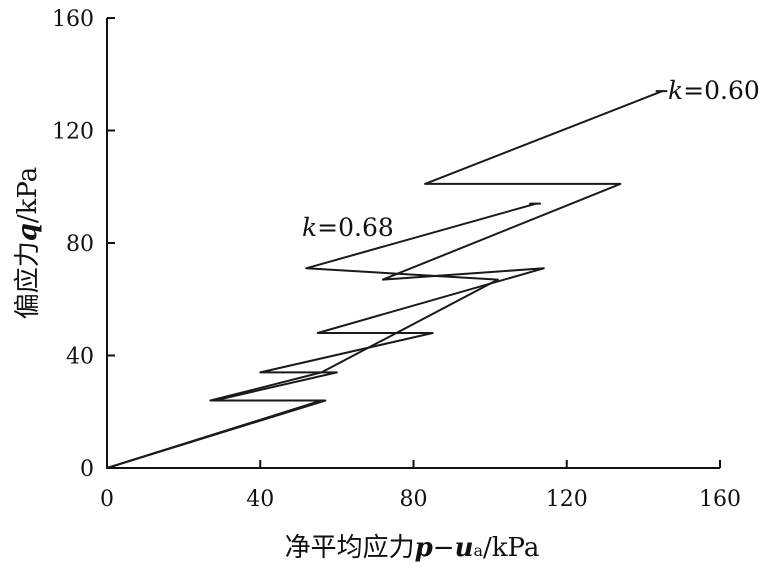  Describe the element at coordinates (80, 244) in the screenshot. I see `y-tick-label: 80` at that location.